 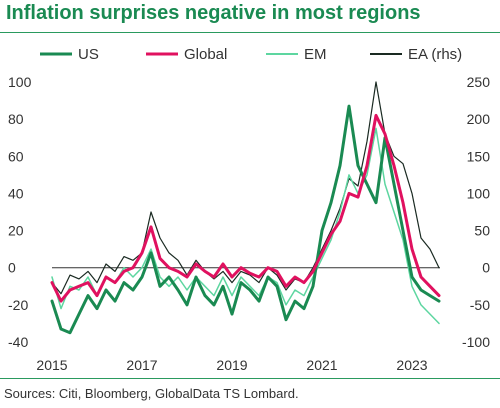 I want to click on right-axis-tick-label: -100, so click(x=476, y=342).